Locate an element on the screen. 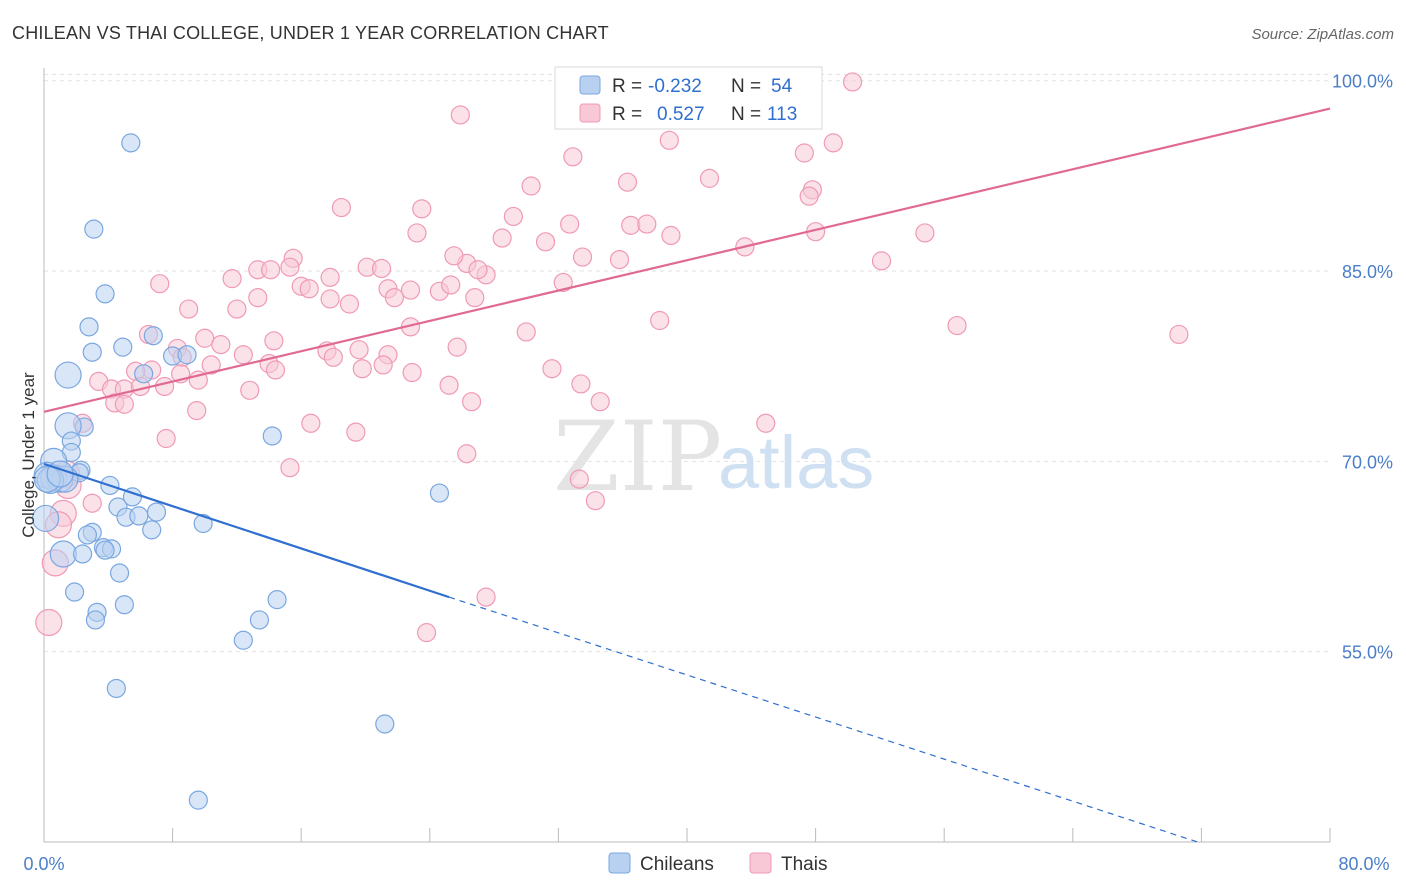 This screenshot has height=892, width=1406. legend-r-label-chileans: R = is located at coordinates (627, 86).